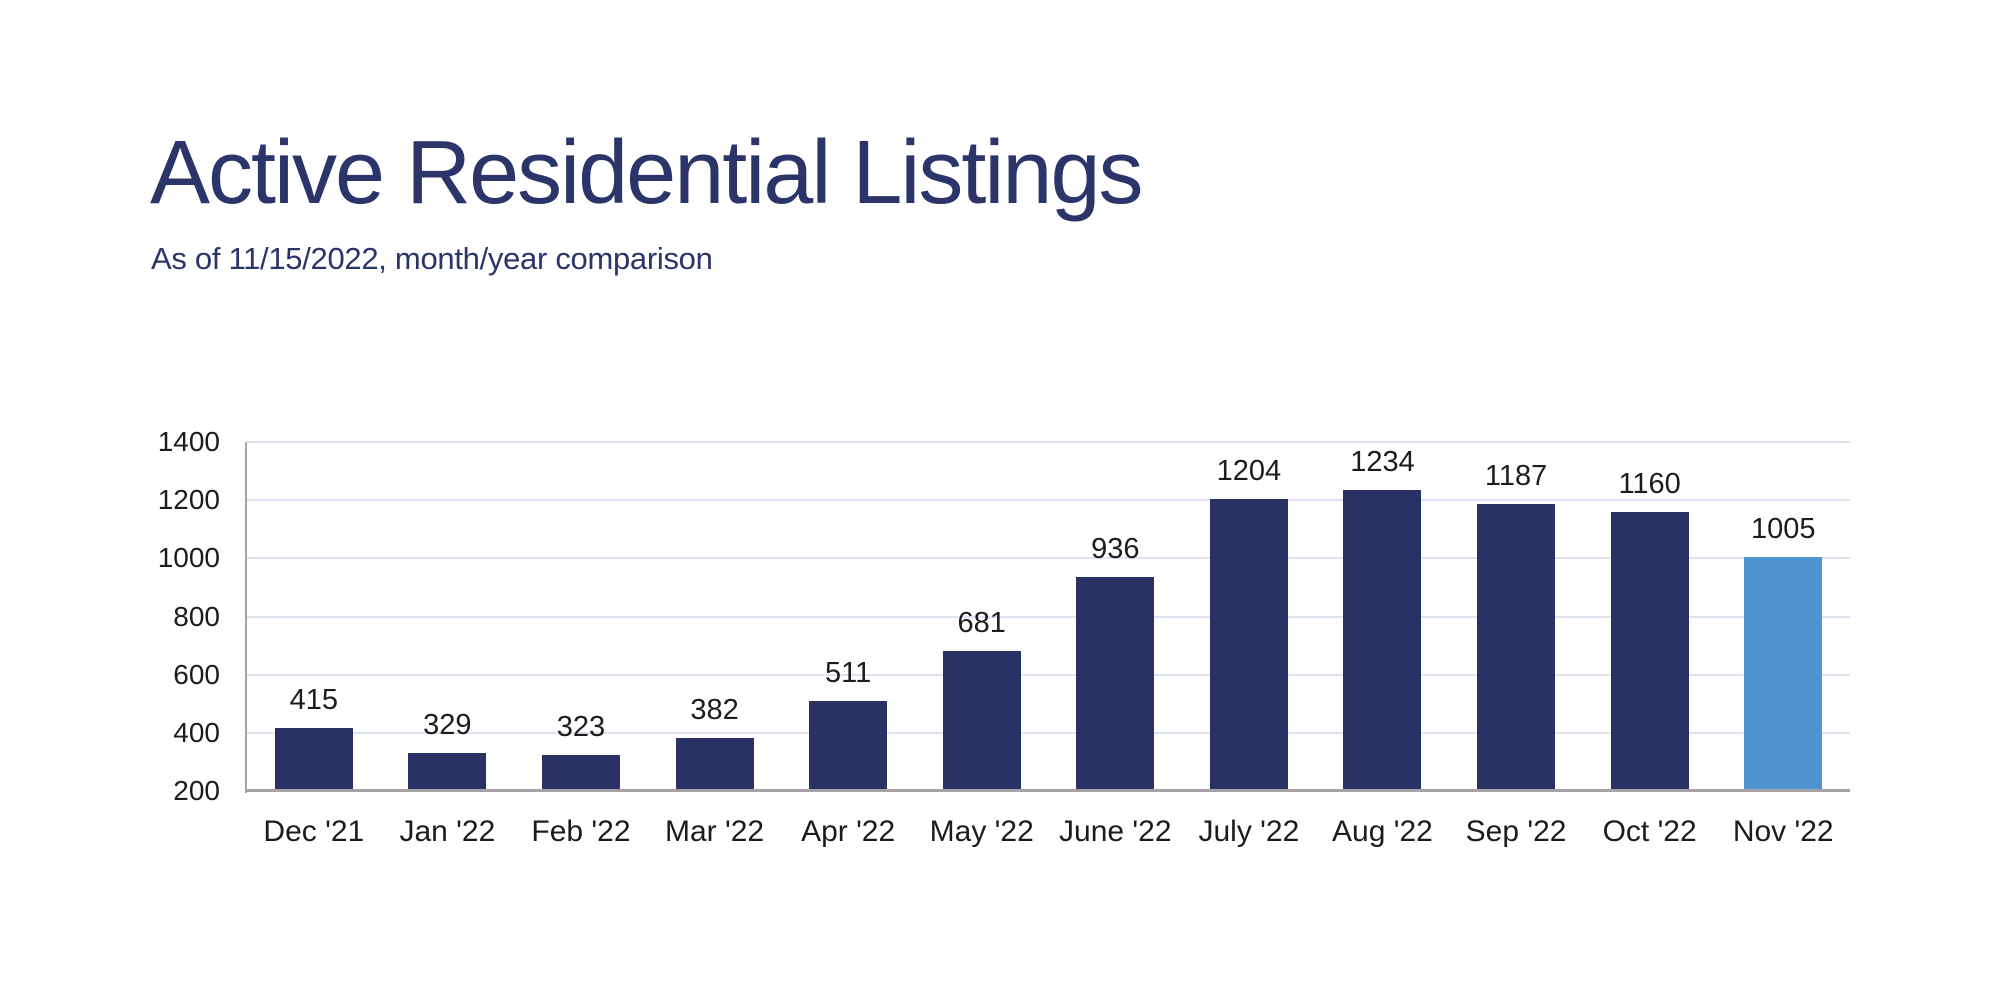  Describe the element at coordinates (1649, 831) in the screenshot. I see `x-axis-label: Oct '22` at that location.